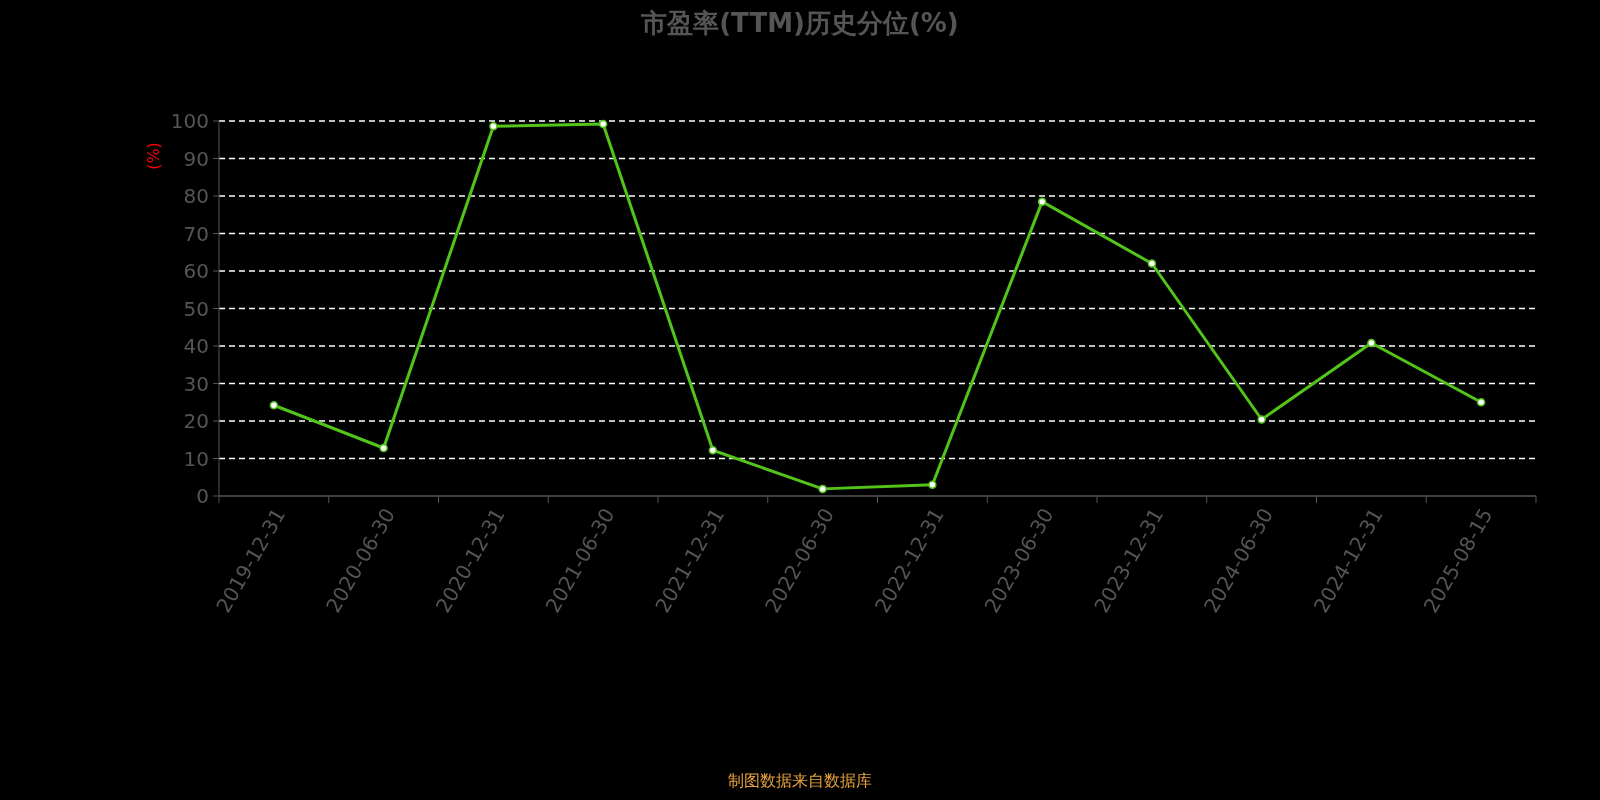 Image resolution: width=1600 pixels, height=800 pixels. Describe the element at coordinates (196, 421) in the screenshot. I see `y-tick-label: 20` at that location.